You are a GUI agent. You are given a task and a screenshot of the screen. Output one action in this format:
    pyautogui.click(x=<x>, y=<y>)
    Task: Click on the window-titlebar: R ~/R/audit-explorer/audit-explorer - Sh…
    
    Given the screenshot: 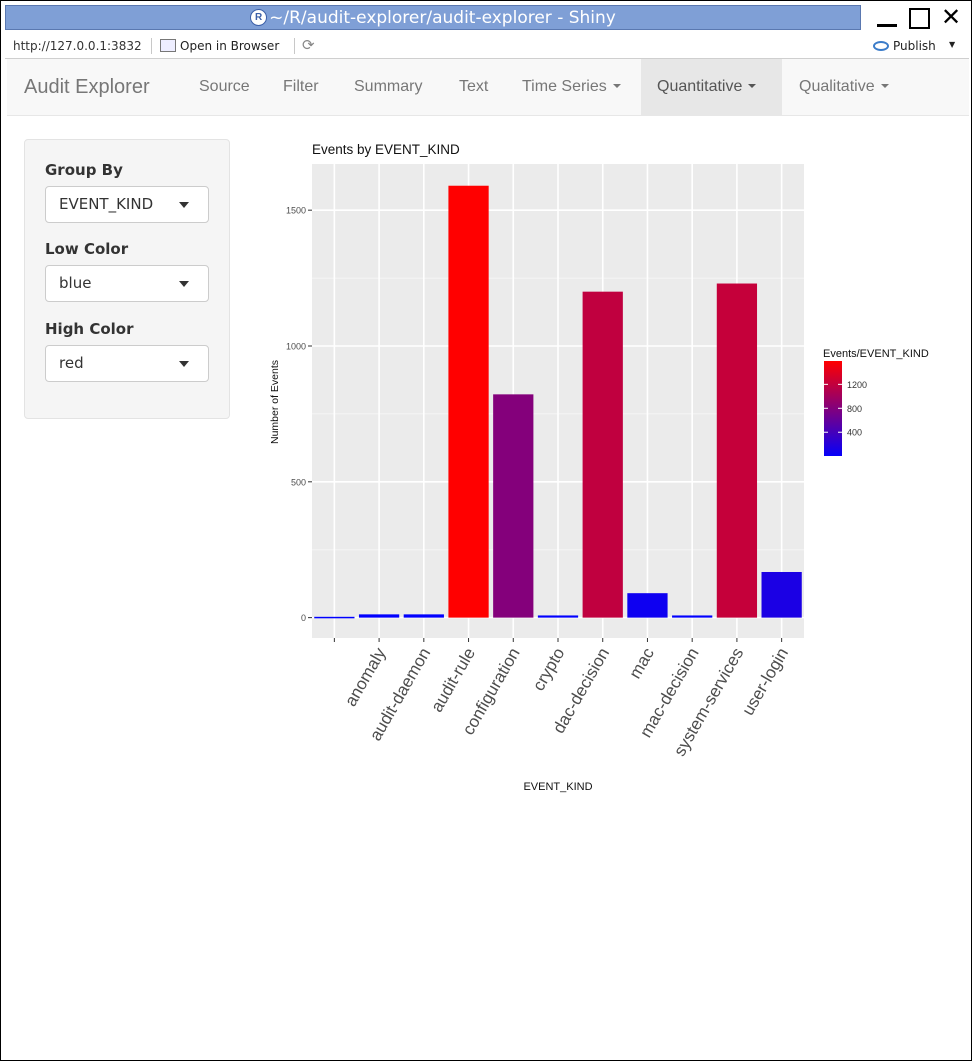 What is the action you would take?
    pyautogui.click(x=433, y=17)
    